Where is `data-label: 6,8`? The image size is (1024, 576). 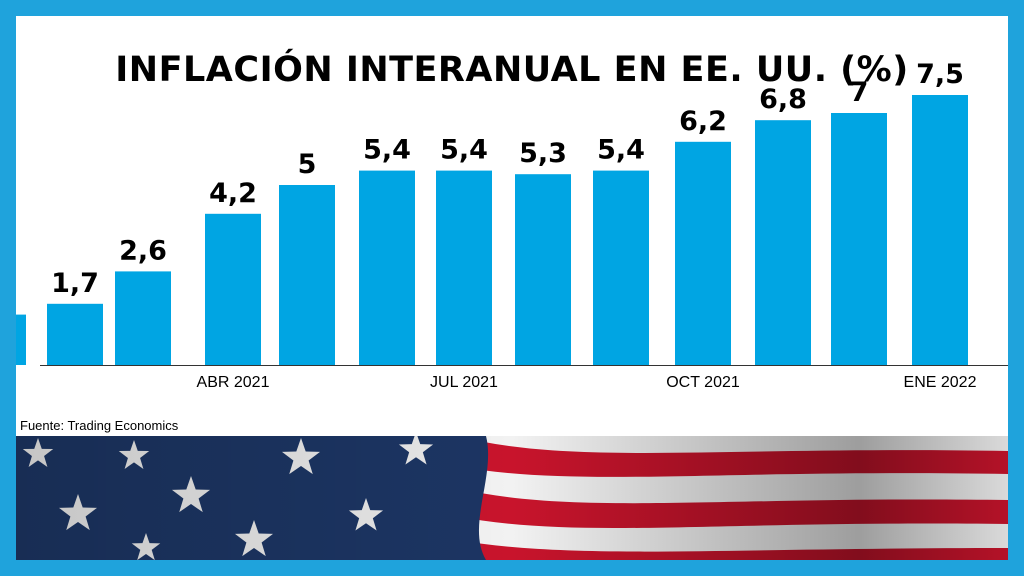 data-label: 6,8 is located at coordinates (783, 99).